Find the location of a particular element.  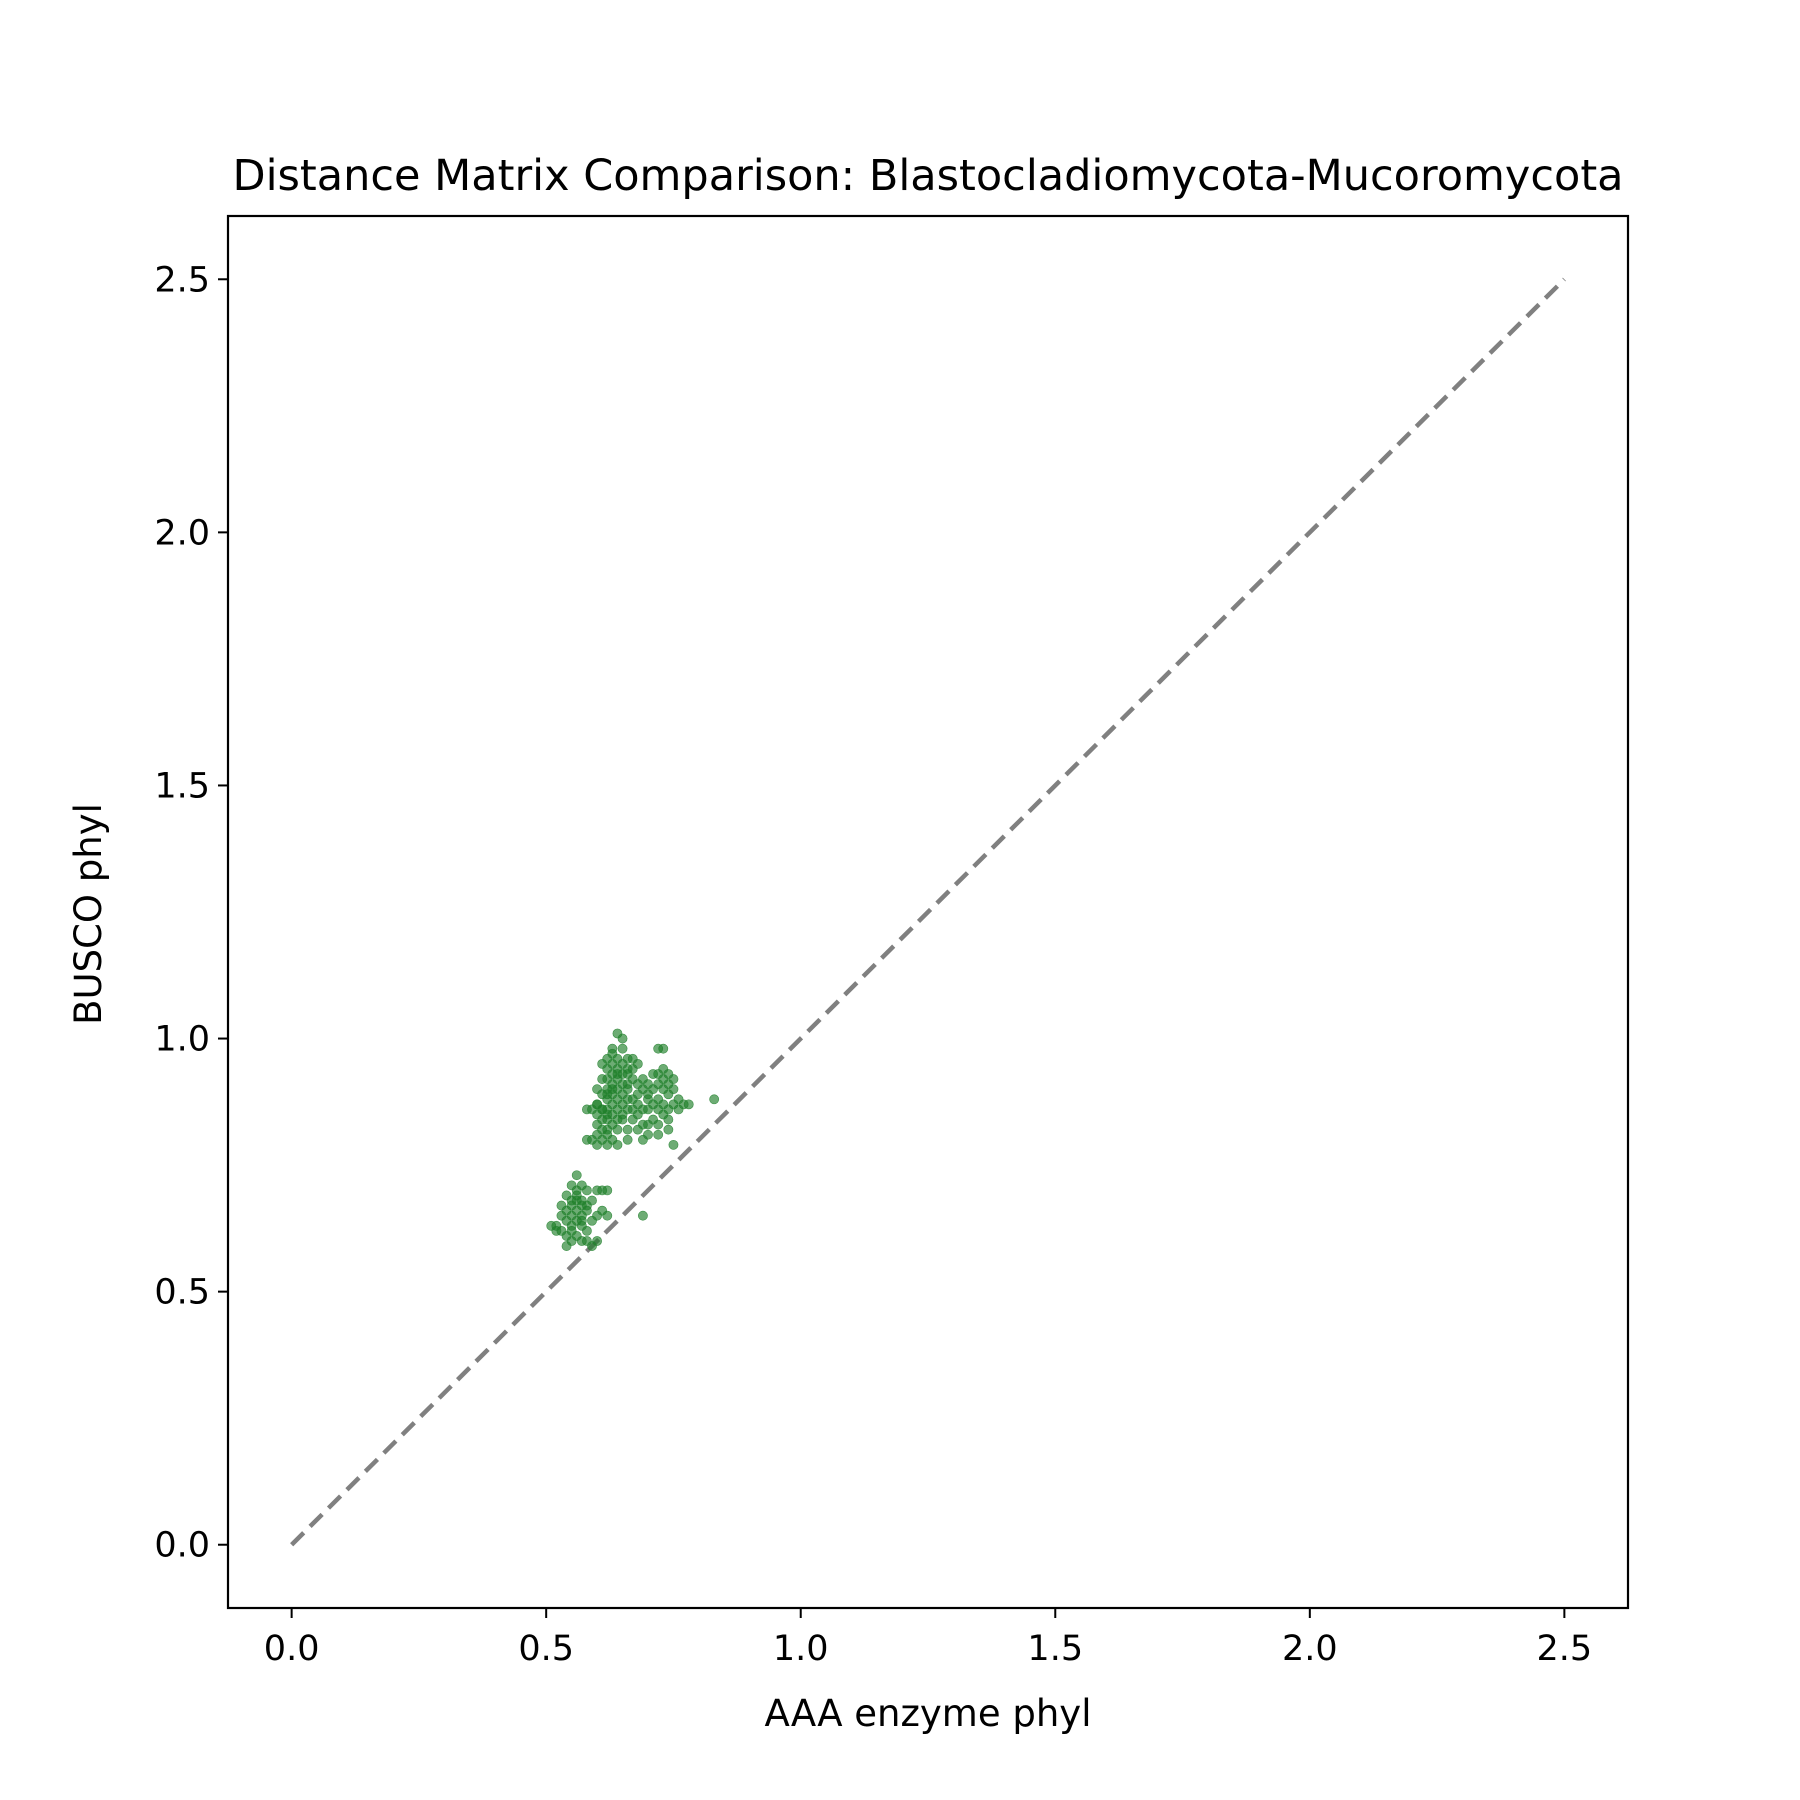

y-tick-label: 2.5 is located at coordinates (182, 280).